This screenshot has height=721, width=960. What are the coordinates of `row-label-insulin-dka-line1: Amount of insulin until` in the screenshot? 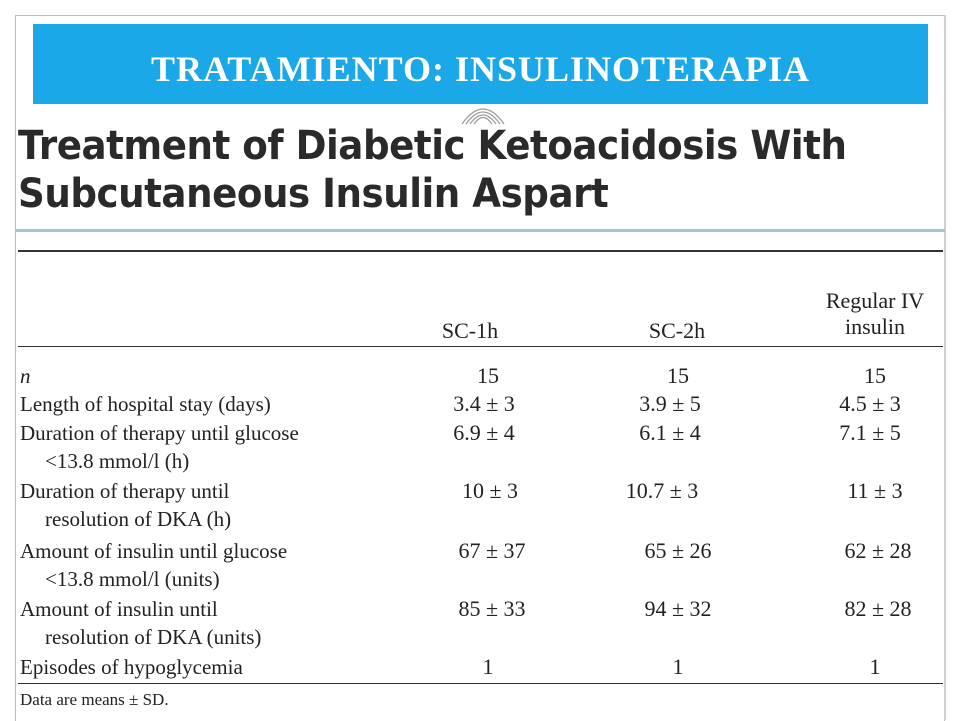 It's located at (119, 609).